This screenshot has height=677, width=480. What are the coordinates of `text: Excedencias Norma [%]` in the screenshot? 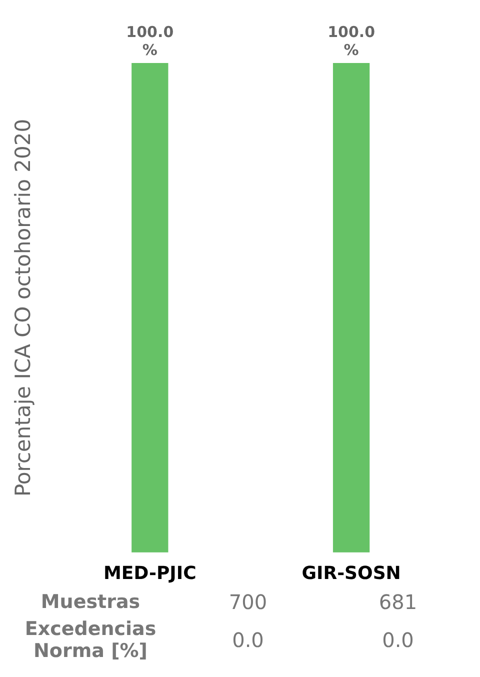 It's located at (91, 640).